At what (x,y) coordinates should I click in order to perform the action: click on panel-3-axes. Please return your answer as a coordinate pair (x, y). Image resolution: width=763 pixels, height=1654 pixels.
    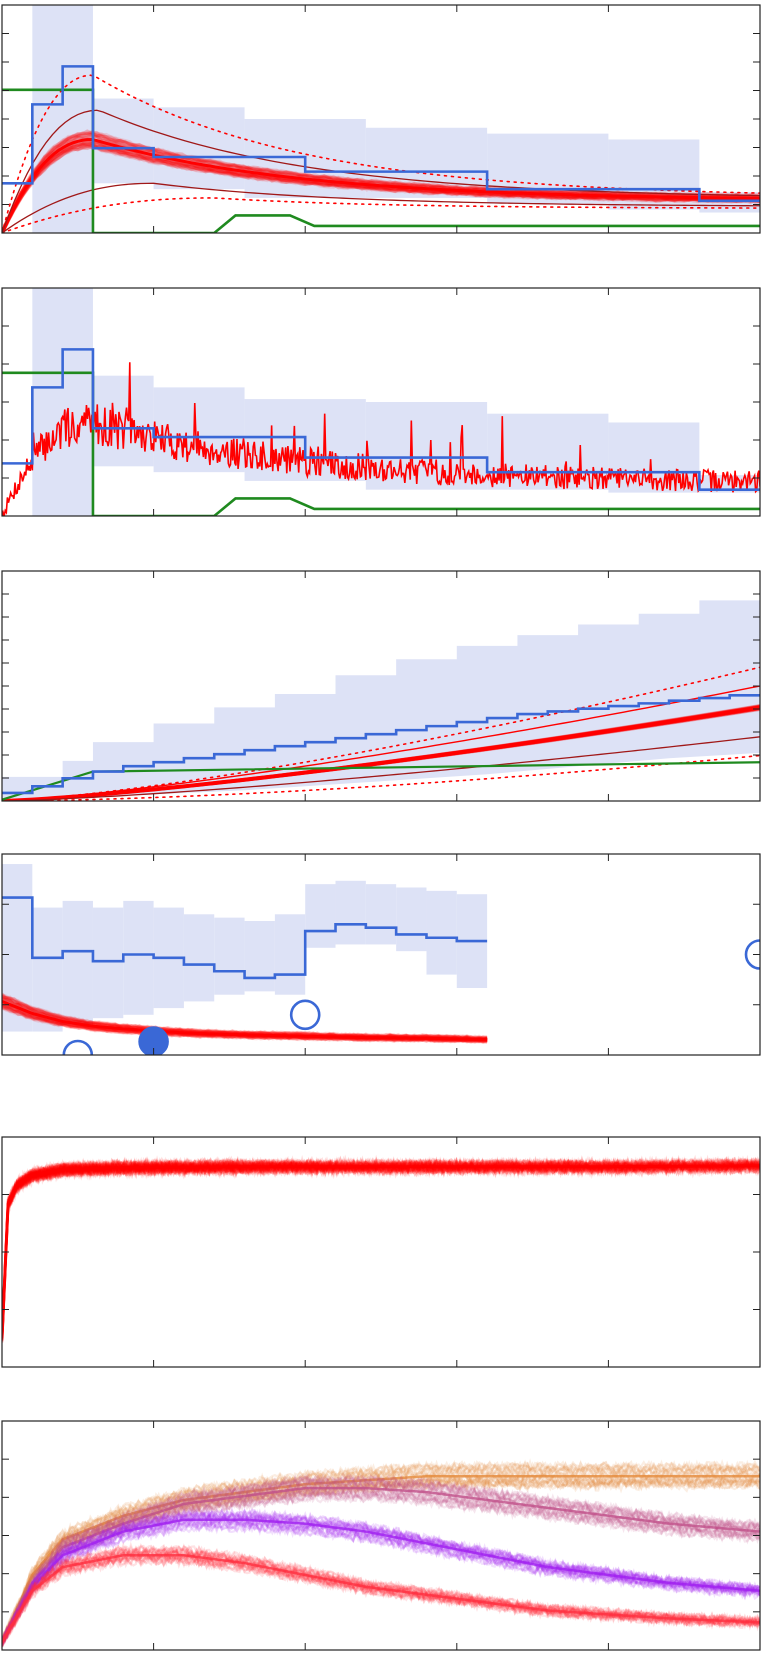
    Looking at the image, I should click on (381, 686).